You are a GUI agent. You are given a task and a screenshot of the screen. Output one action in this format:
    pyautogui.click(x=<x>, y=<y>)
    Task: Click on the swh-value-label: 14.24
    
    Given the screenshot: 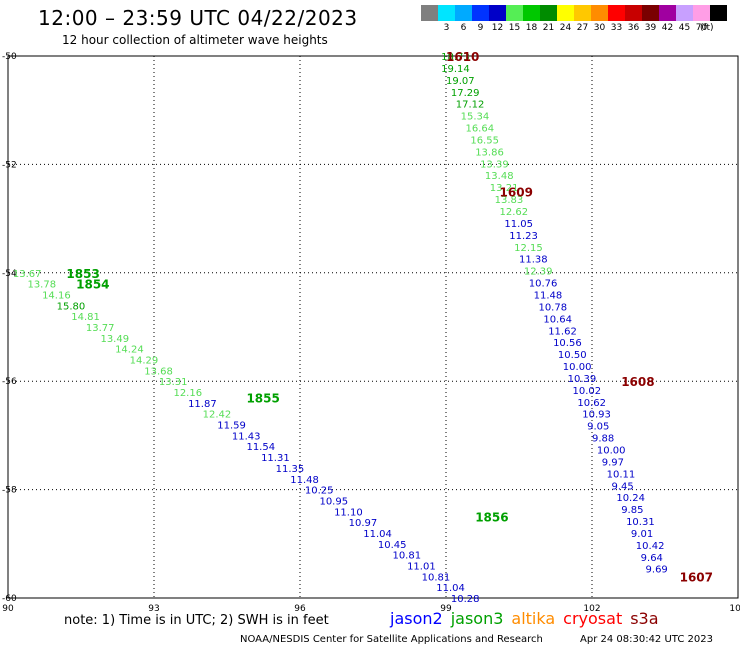 What is the action you would take?
    pyautogui.click(x=129, y=350)
    